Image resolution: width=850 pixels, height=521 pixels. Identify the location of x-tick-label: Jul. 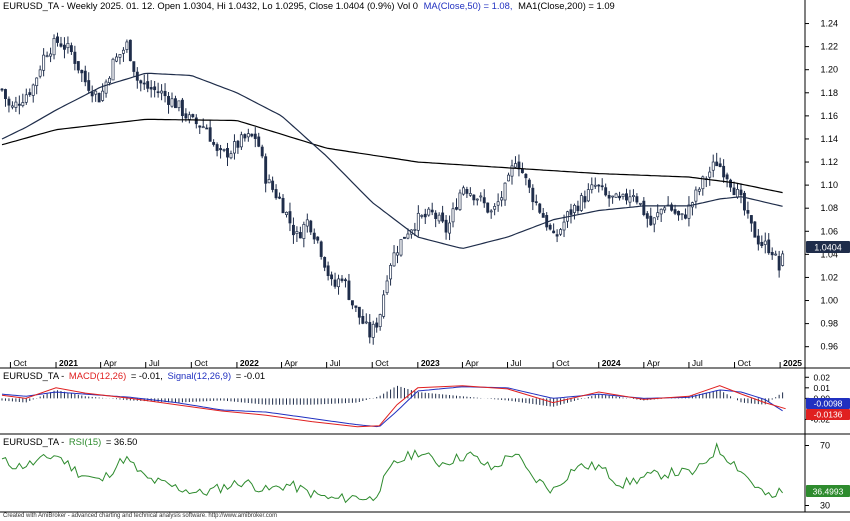
(697, 363).